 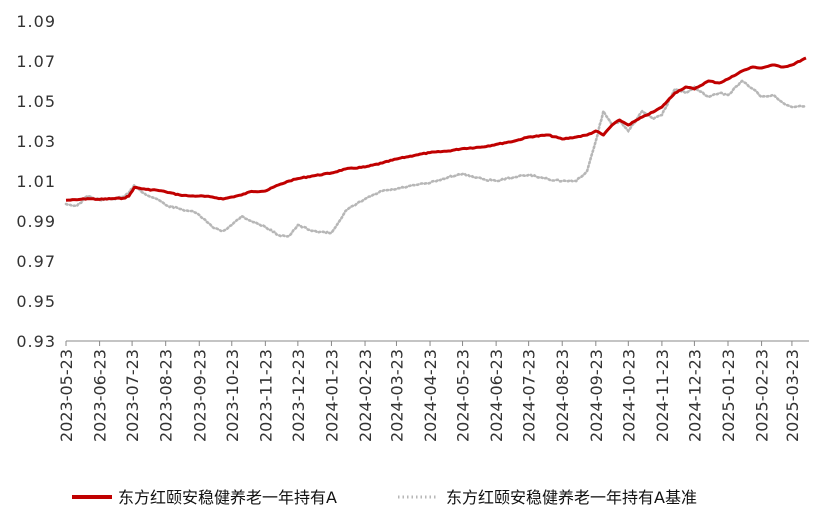 What do you see at coordinates (384, 497) in the screenshot?
I see `legend: 东方红颐安稳健养老一年持有A 东方红颐安稳健养老一年持有A基准` at bounding box center [384, 497].